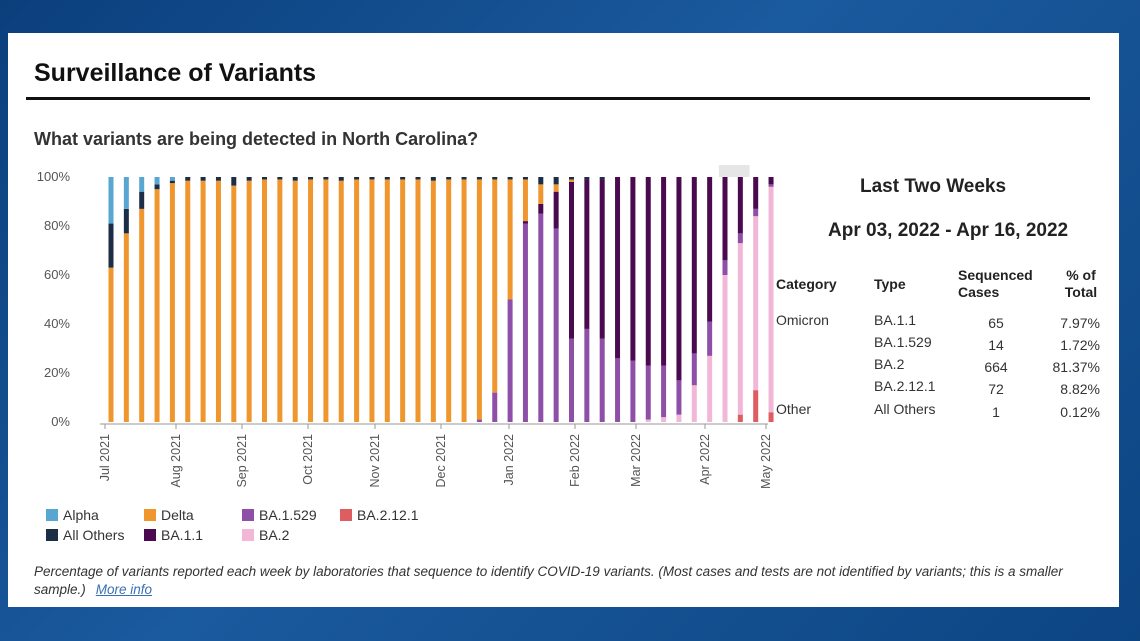 This screenshot has height=641, width=1140. What do you see at coordinates (509, 459) in the screenshot?
I see `x-tick-label: Jan 2022` at bounding box center [509, 459].